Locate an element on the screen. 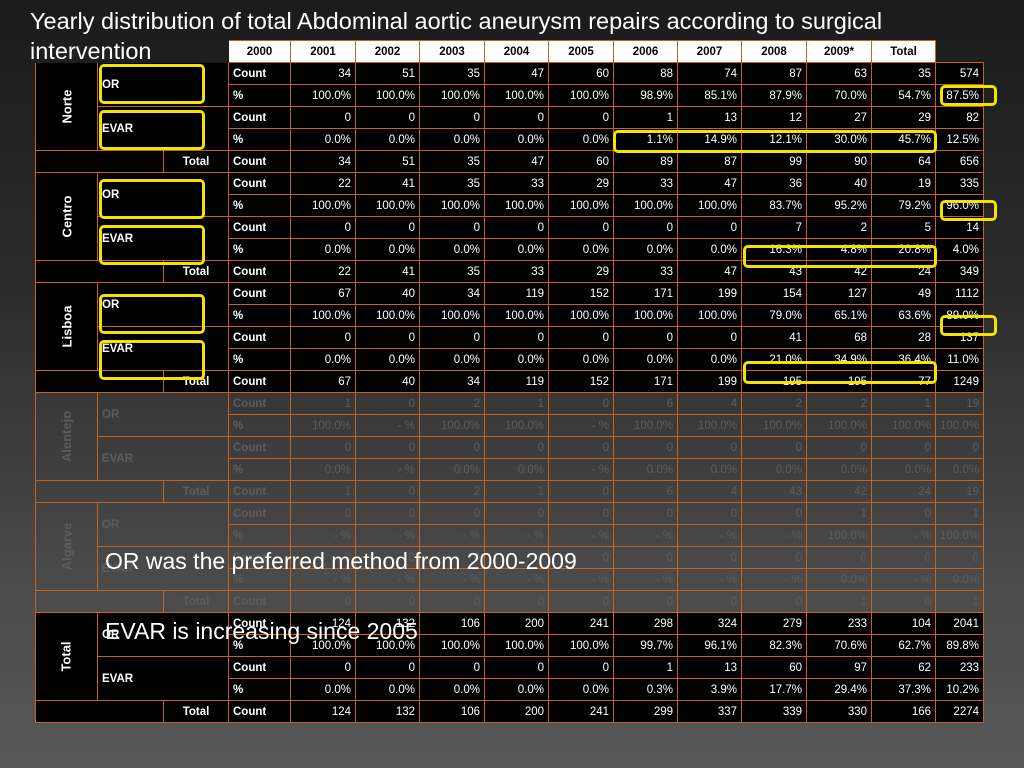 The image size is (1024, 768). value-cell: 298 is located at coordinates (645, 623).